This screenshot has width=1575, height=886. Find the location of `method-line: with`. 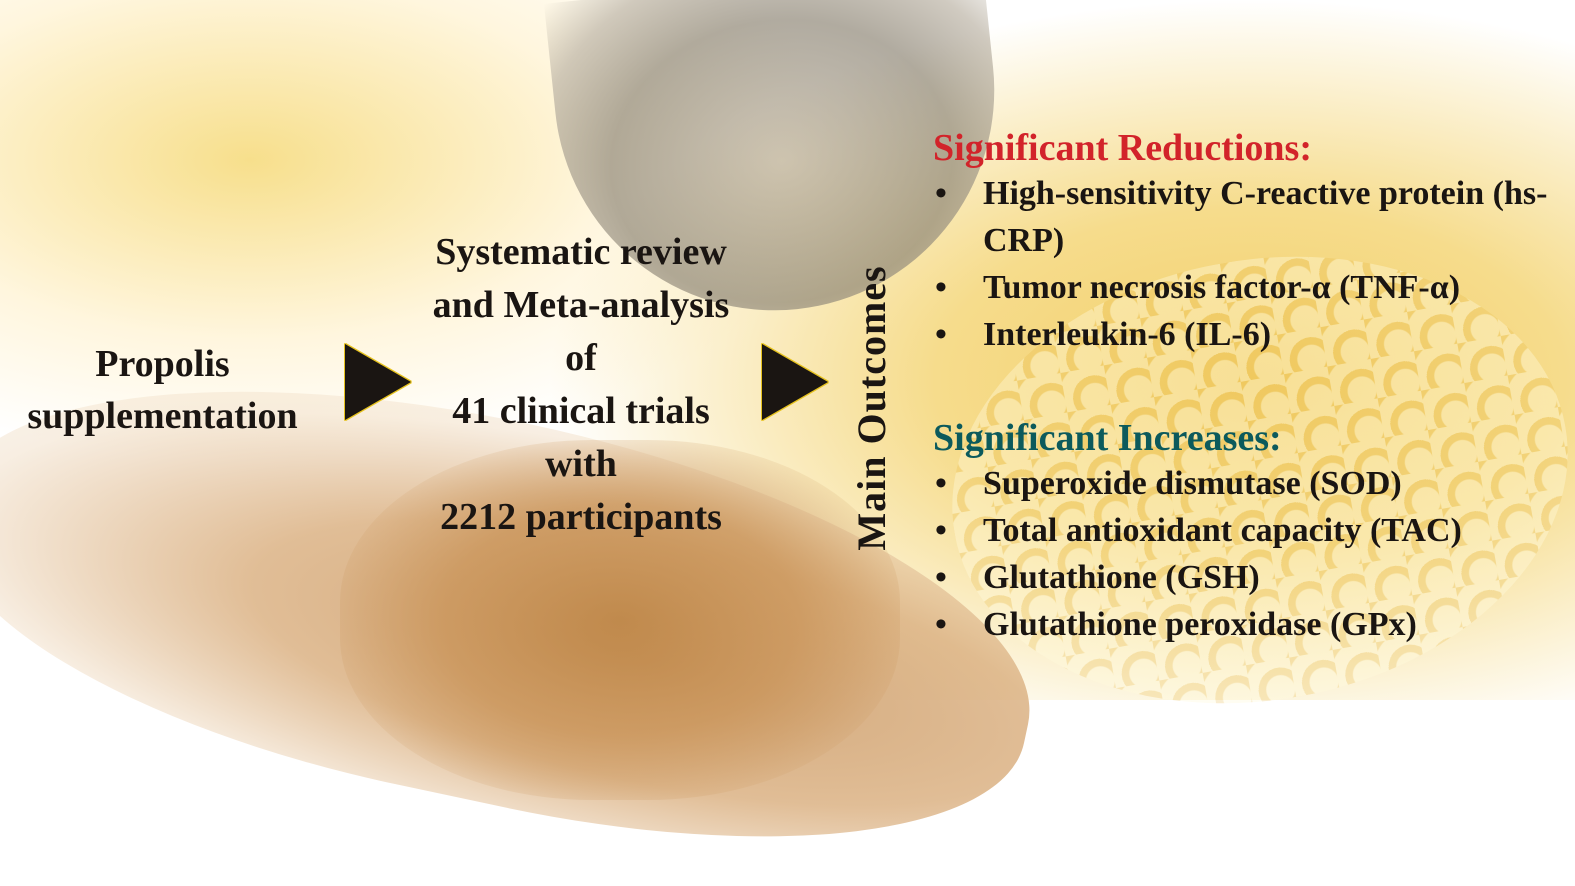

method-line: with is located at coordinates (581, 464).